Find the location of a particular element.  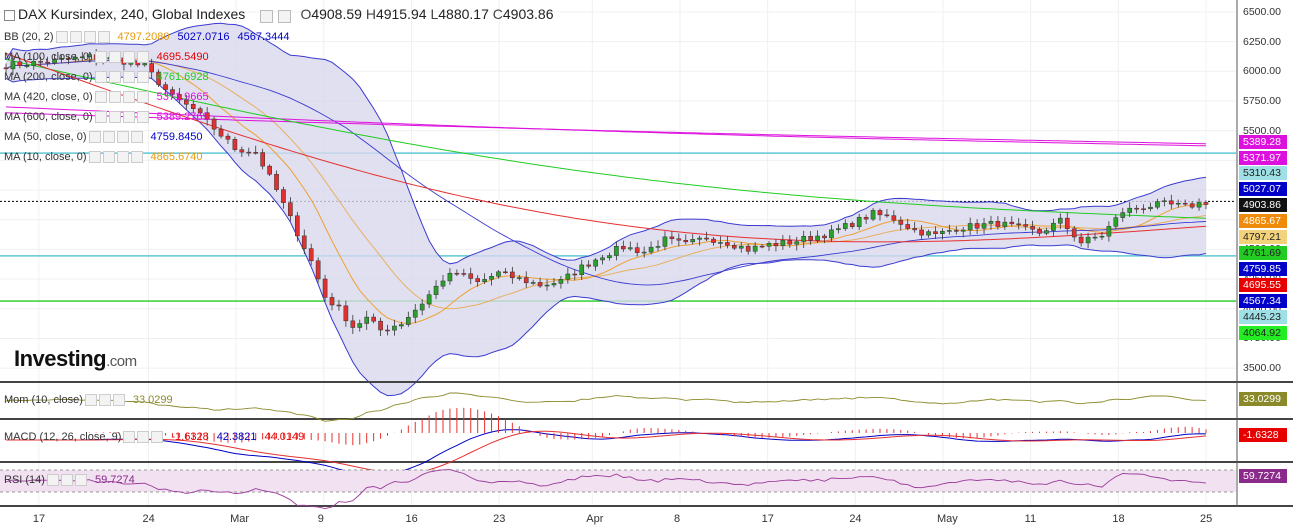

subpanel-value-tag: 33.0299 is located at coordinates (1263, 399).